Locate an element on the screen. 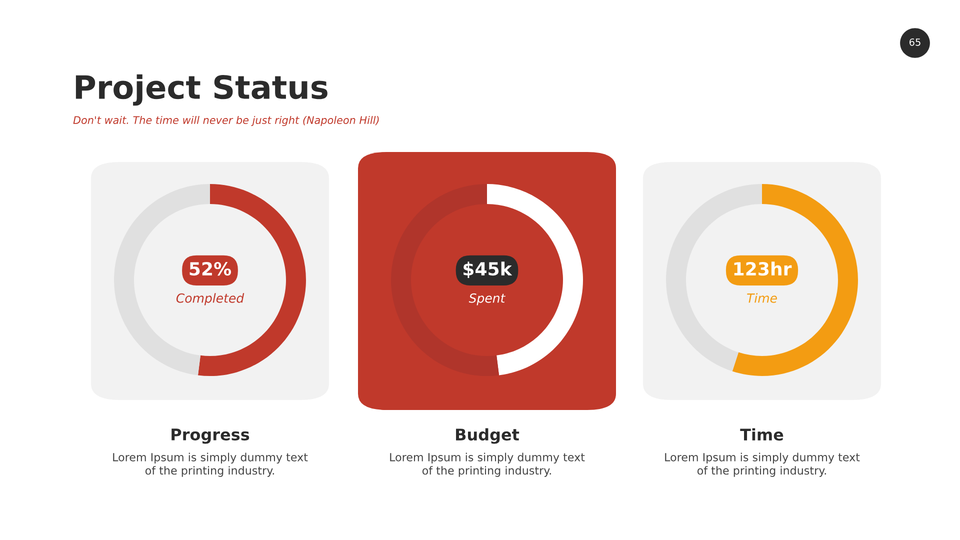 The image size is (960, 540). text: 123hr is located at coordinates (763, 269).